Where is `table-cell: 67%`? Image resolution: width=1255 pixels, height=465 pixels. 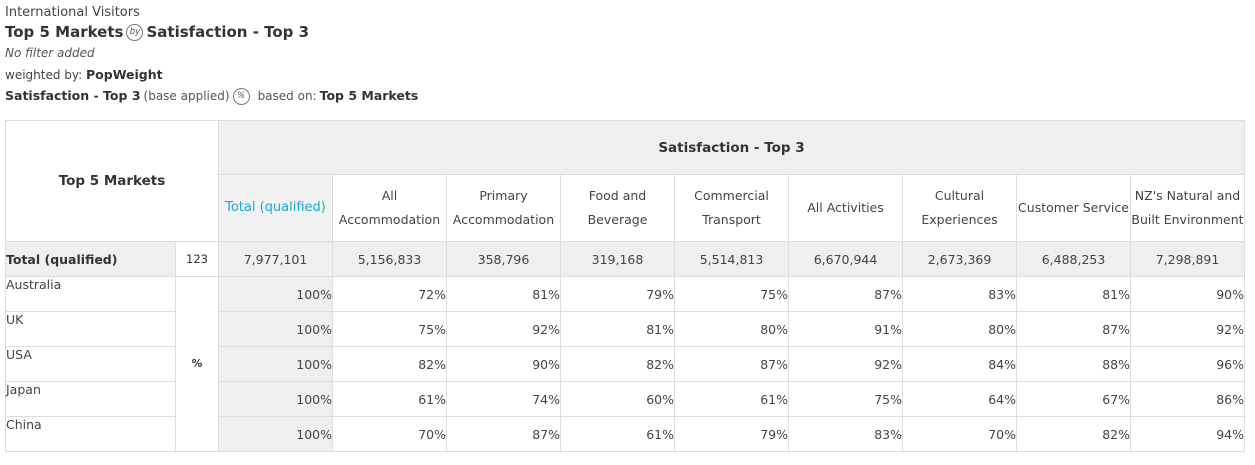
table-cell: 67% is located at coordinates (1073, 399).